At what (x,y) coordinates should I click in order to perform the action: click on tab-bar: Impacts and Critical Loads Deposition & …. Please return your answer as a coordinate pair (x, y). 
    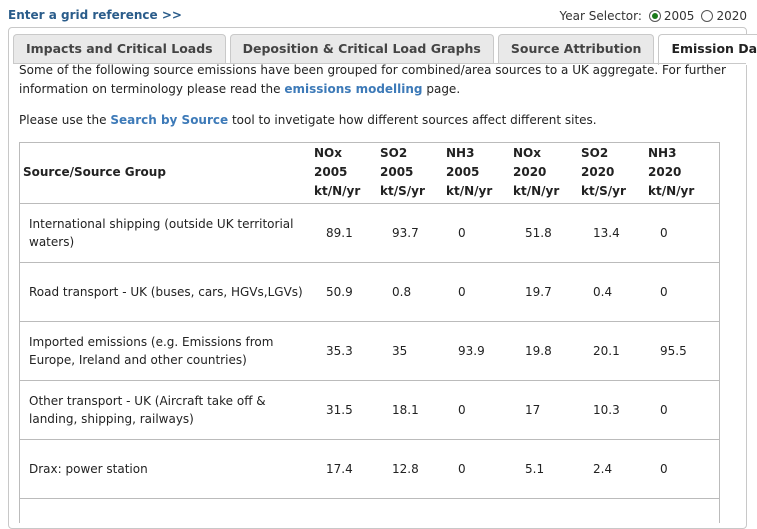
    Looking at the image, I should click on (385, 49).